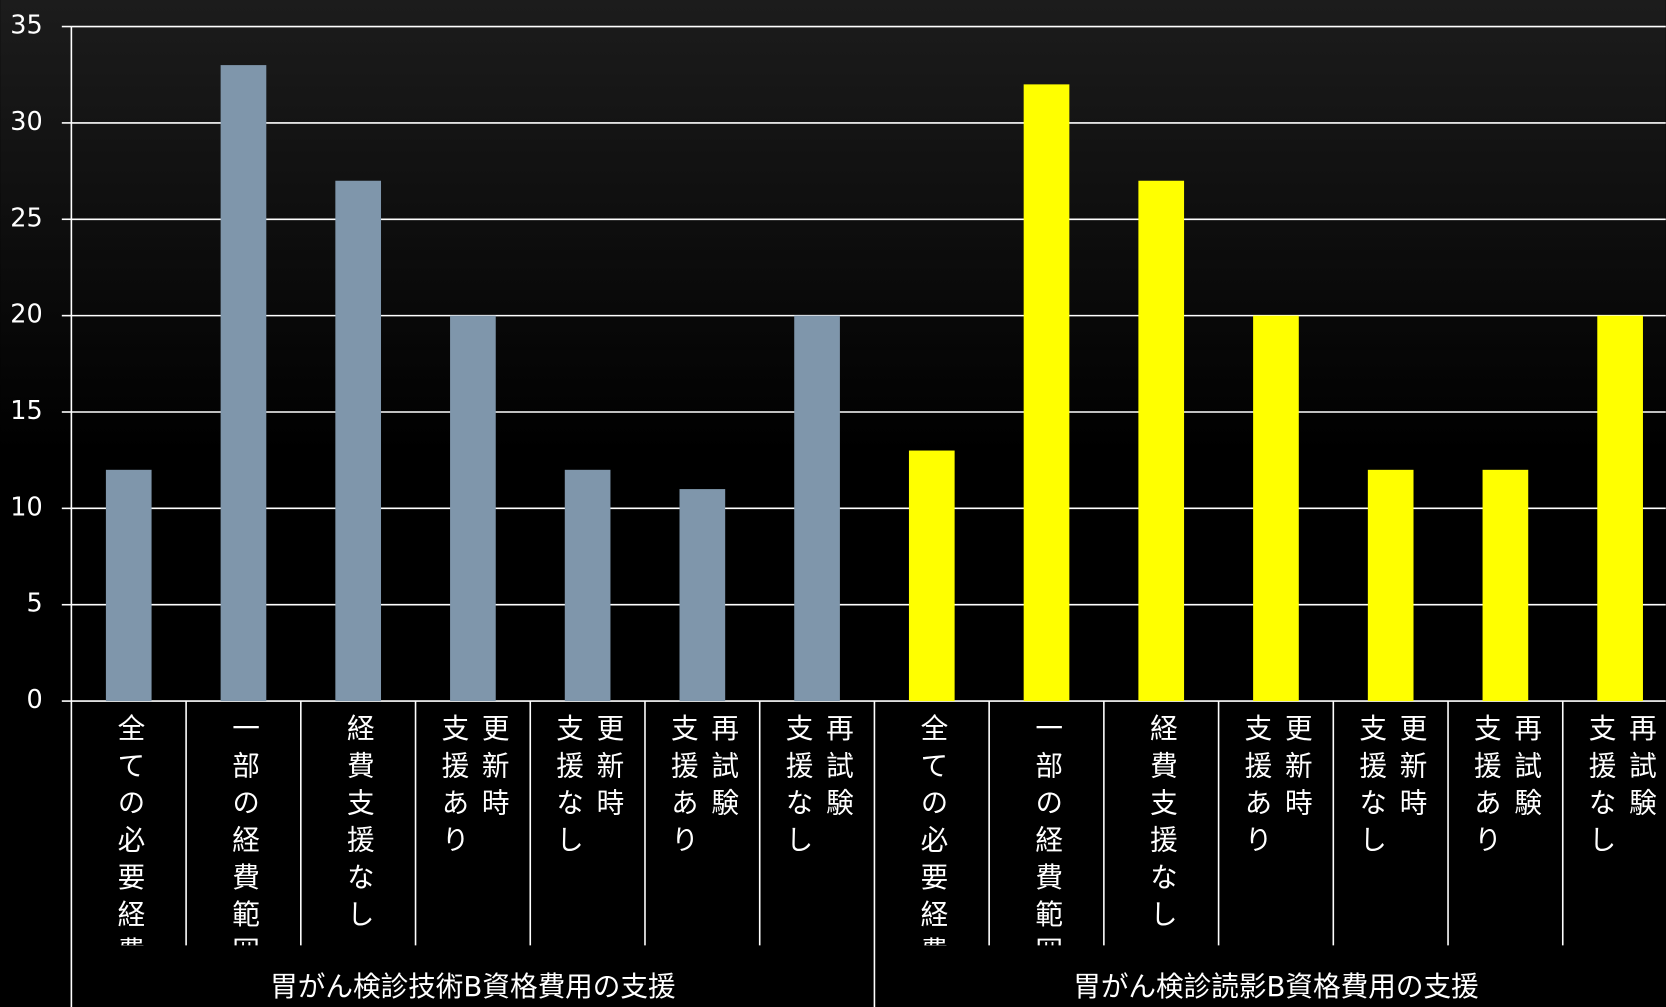 This screenshot has height=1007, width=1666. What do you see at coordinates (26, 315) in the screenshot?
I see `y-tick-label: 20` at bounding box center [26, 315].